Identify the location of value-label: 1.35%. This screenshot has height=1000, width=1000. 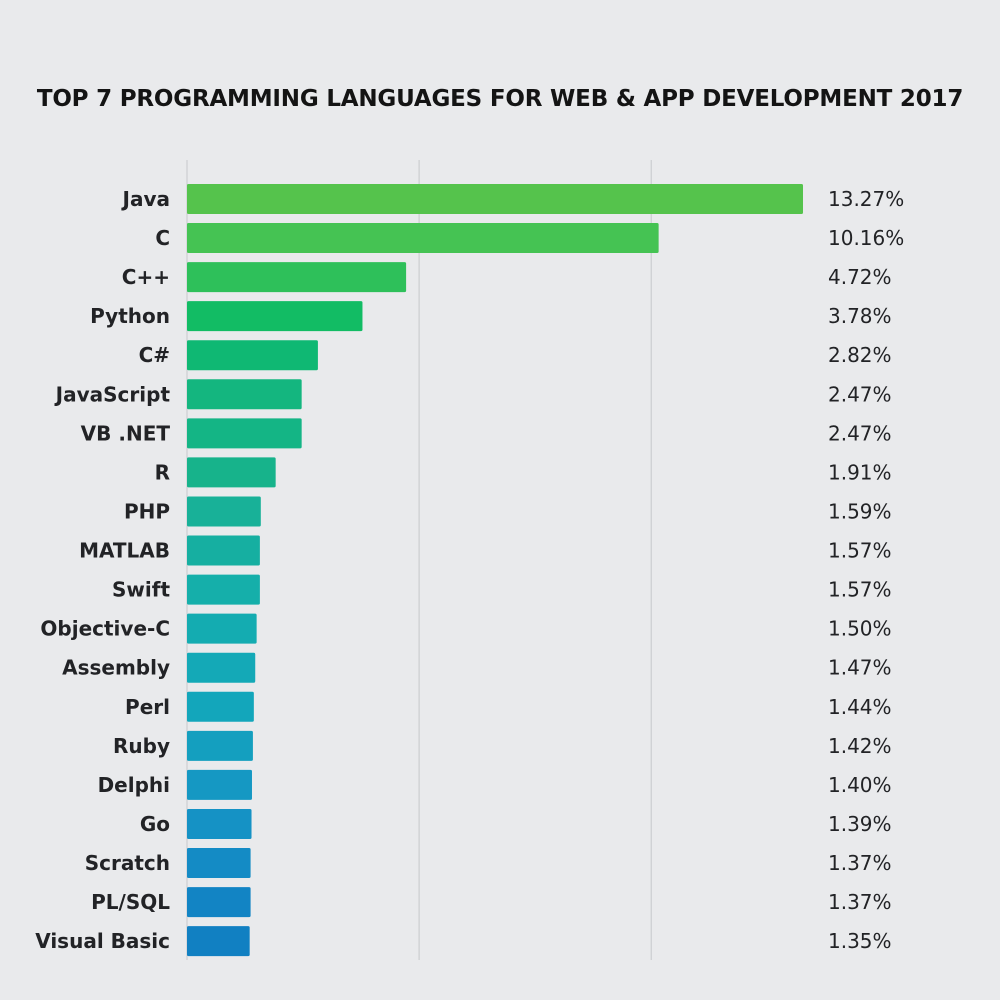
(860, 941).